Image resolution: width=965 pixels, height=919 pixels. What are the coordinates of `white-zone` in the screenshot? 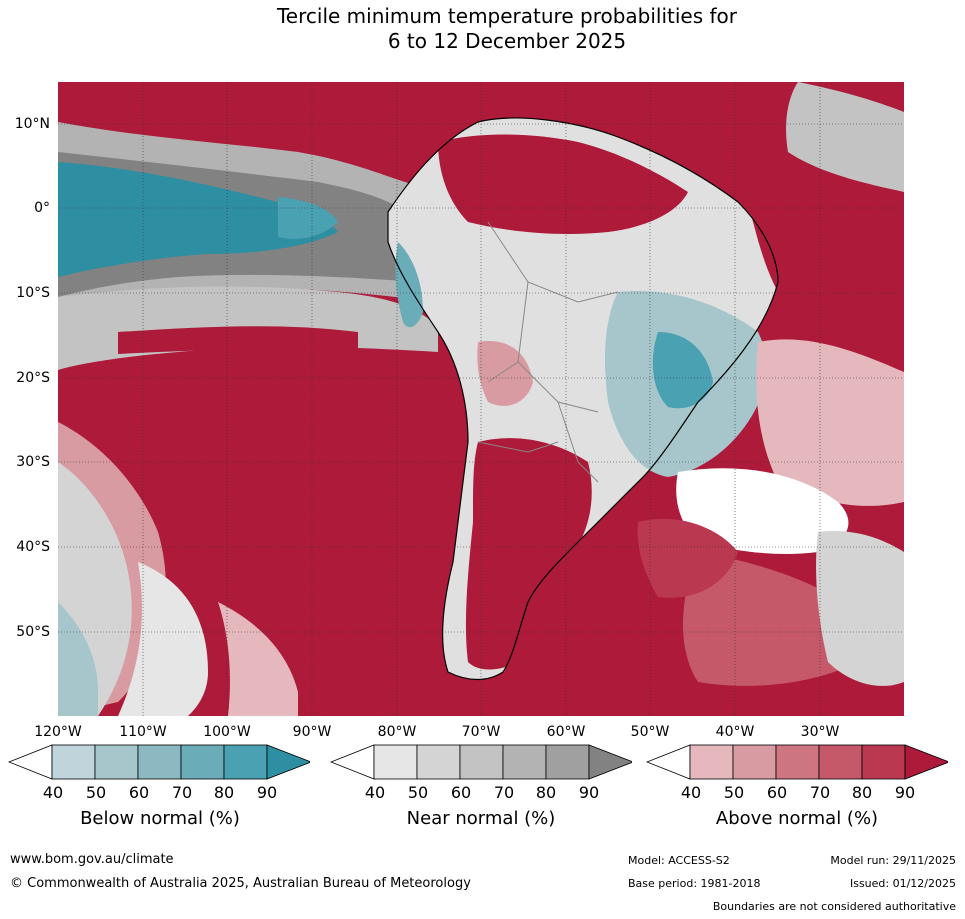 It's located at (762, 511).